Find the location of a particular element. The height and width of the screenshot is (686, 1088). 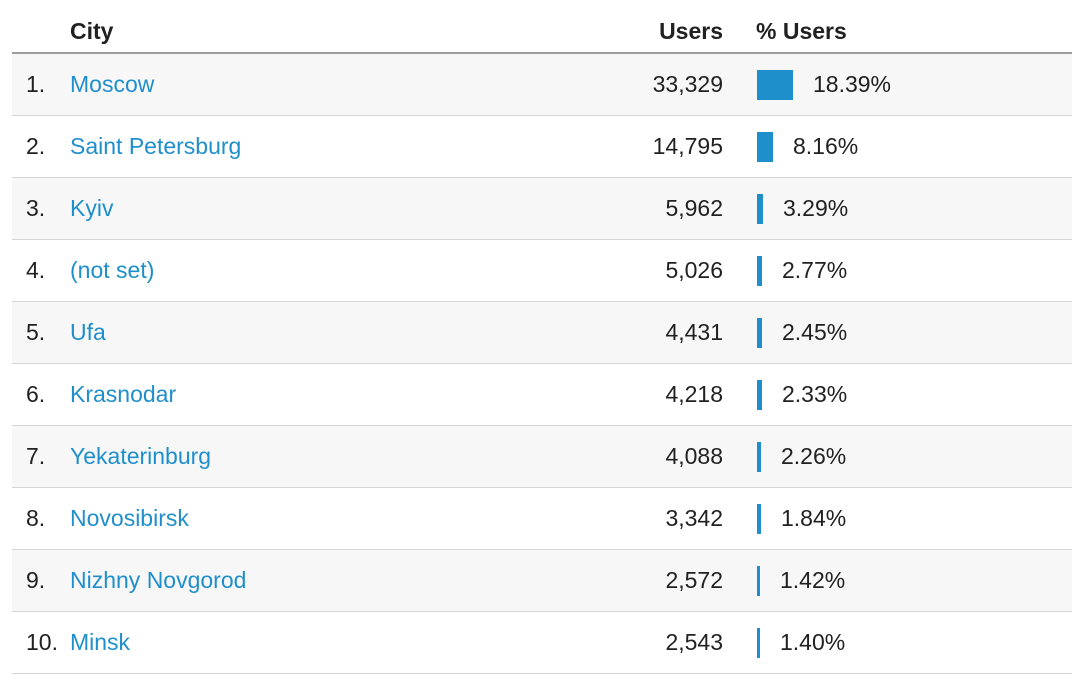

city-link: Novosibirsk is located at coordinates (129, 518).